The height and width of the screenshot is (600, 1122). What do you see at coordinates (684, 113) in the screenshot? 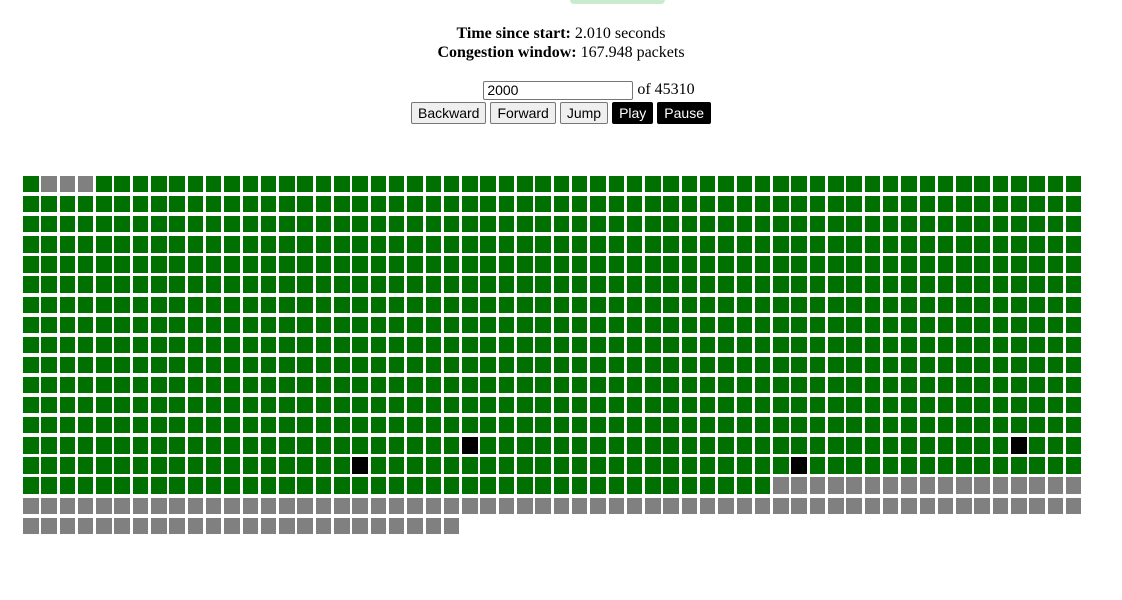
I see `pause-button: Pause` at bounding box center [684, 113].